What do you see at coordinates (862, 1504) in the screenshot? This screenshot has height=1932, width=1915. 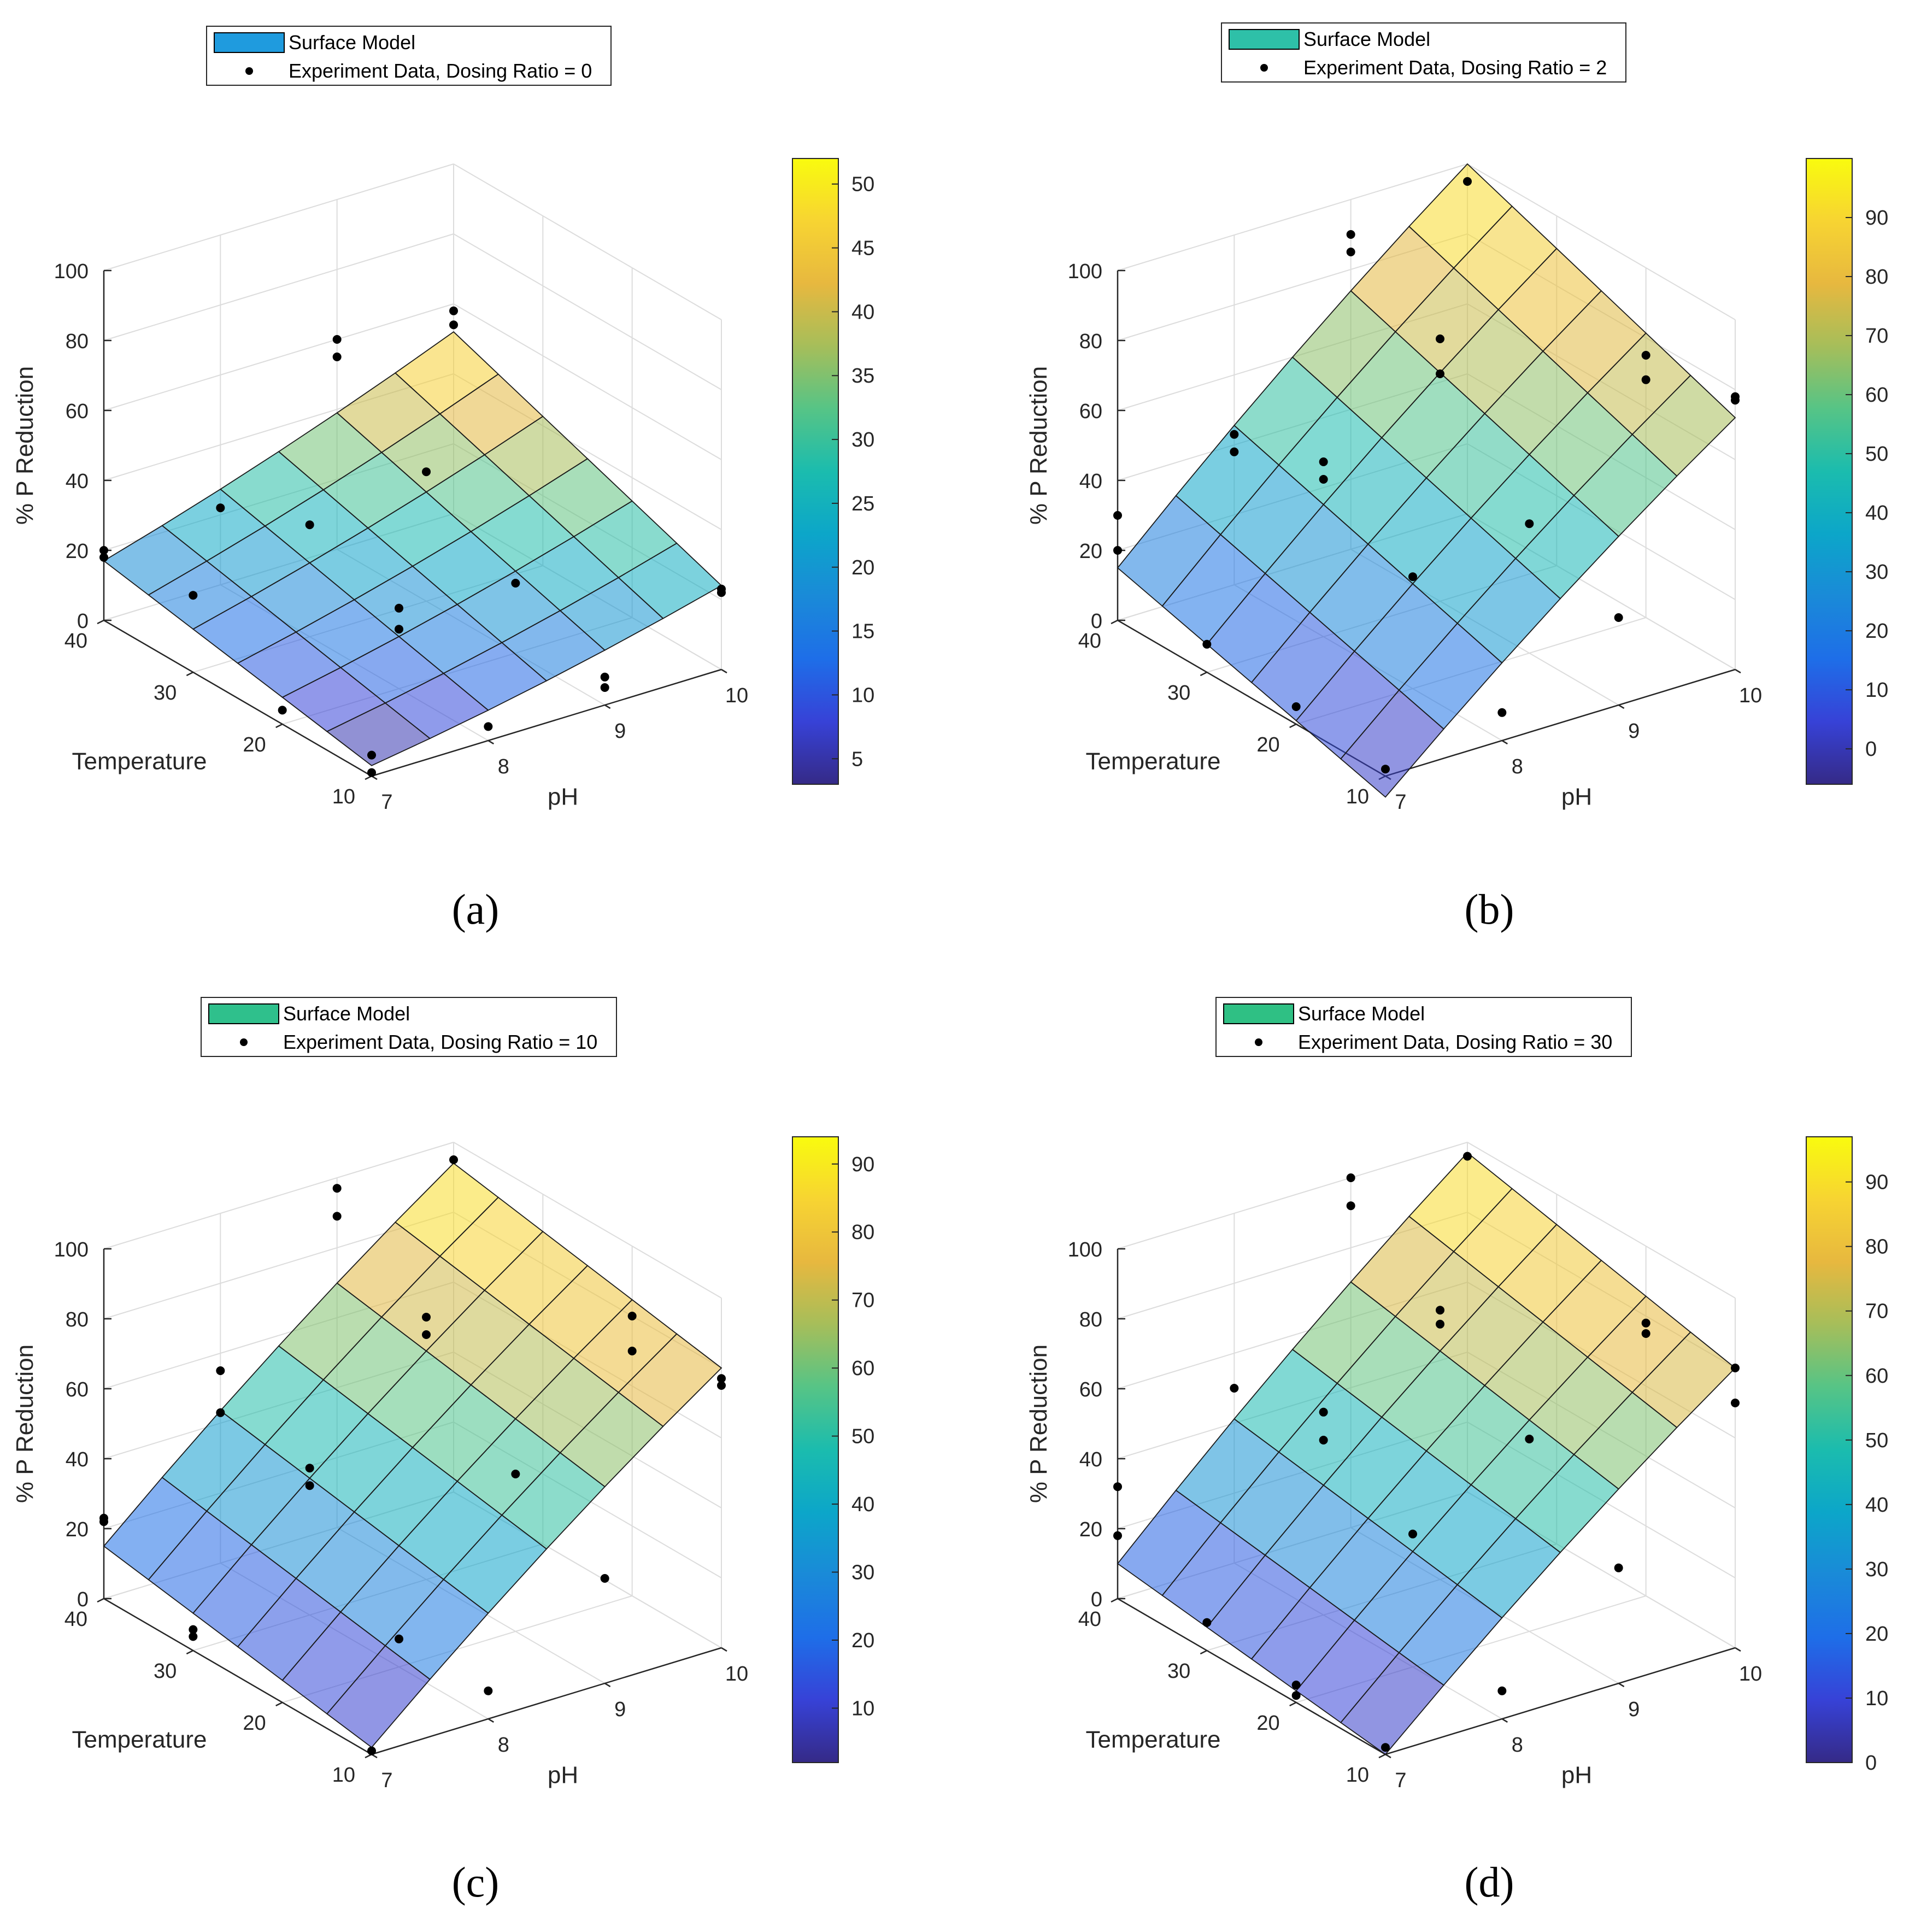 I see `colorbar-tick-label: 40` at bounding box center [862, 1504].